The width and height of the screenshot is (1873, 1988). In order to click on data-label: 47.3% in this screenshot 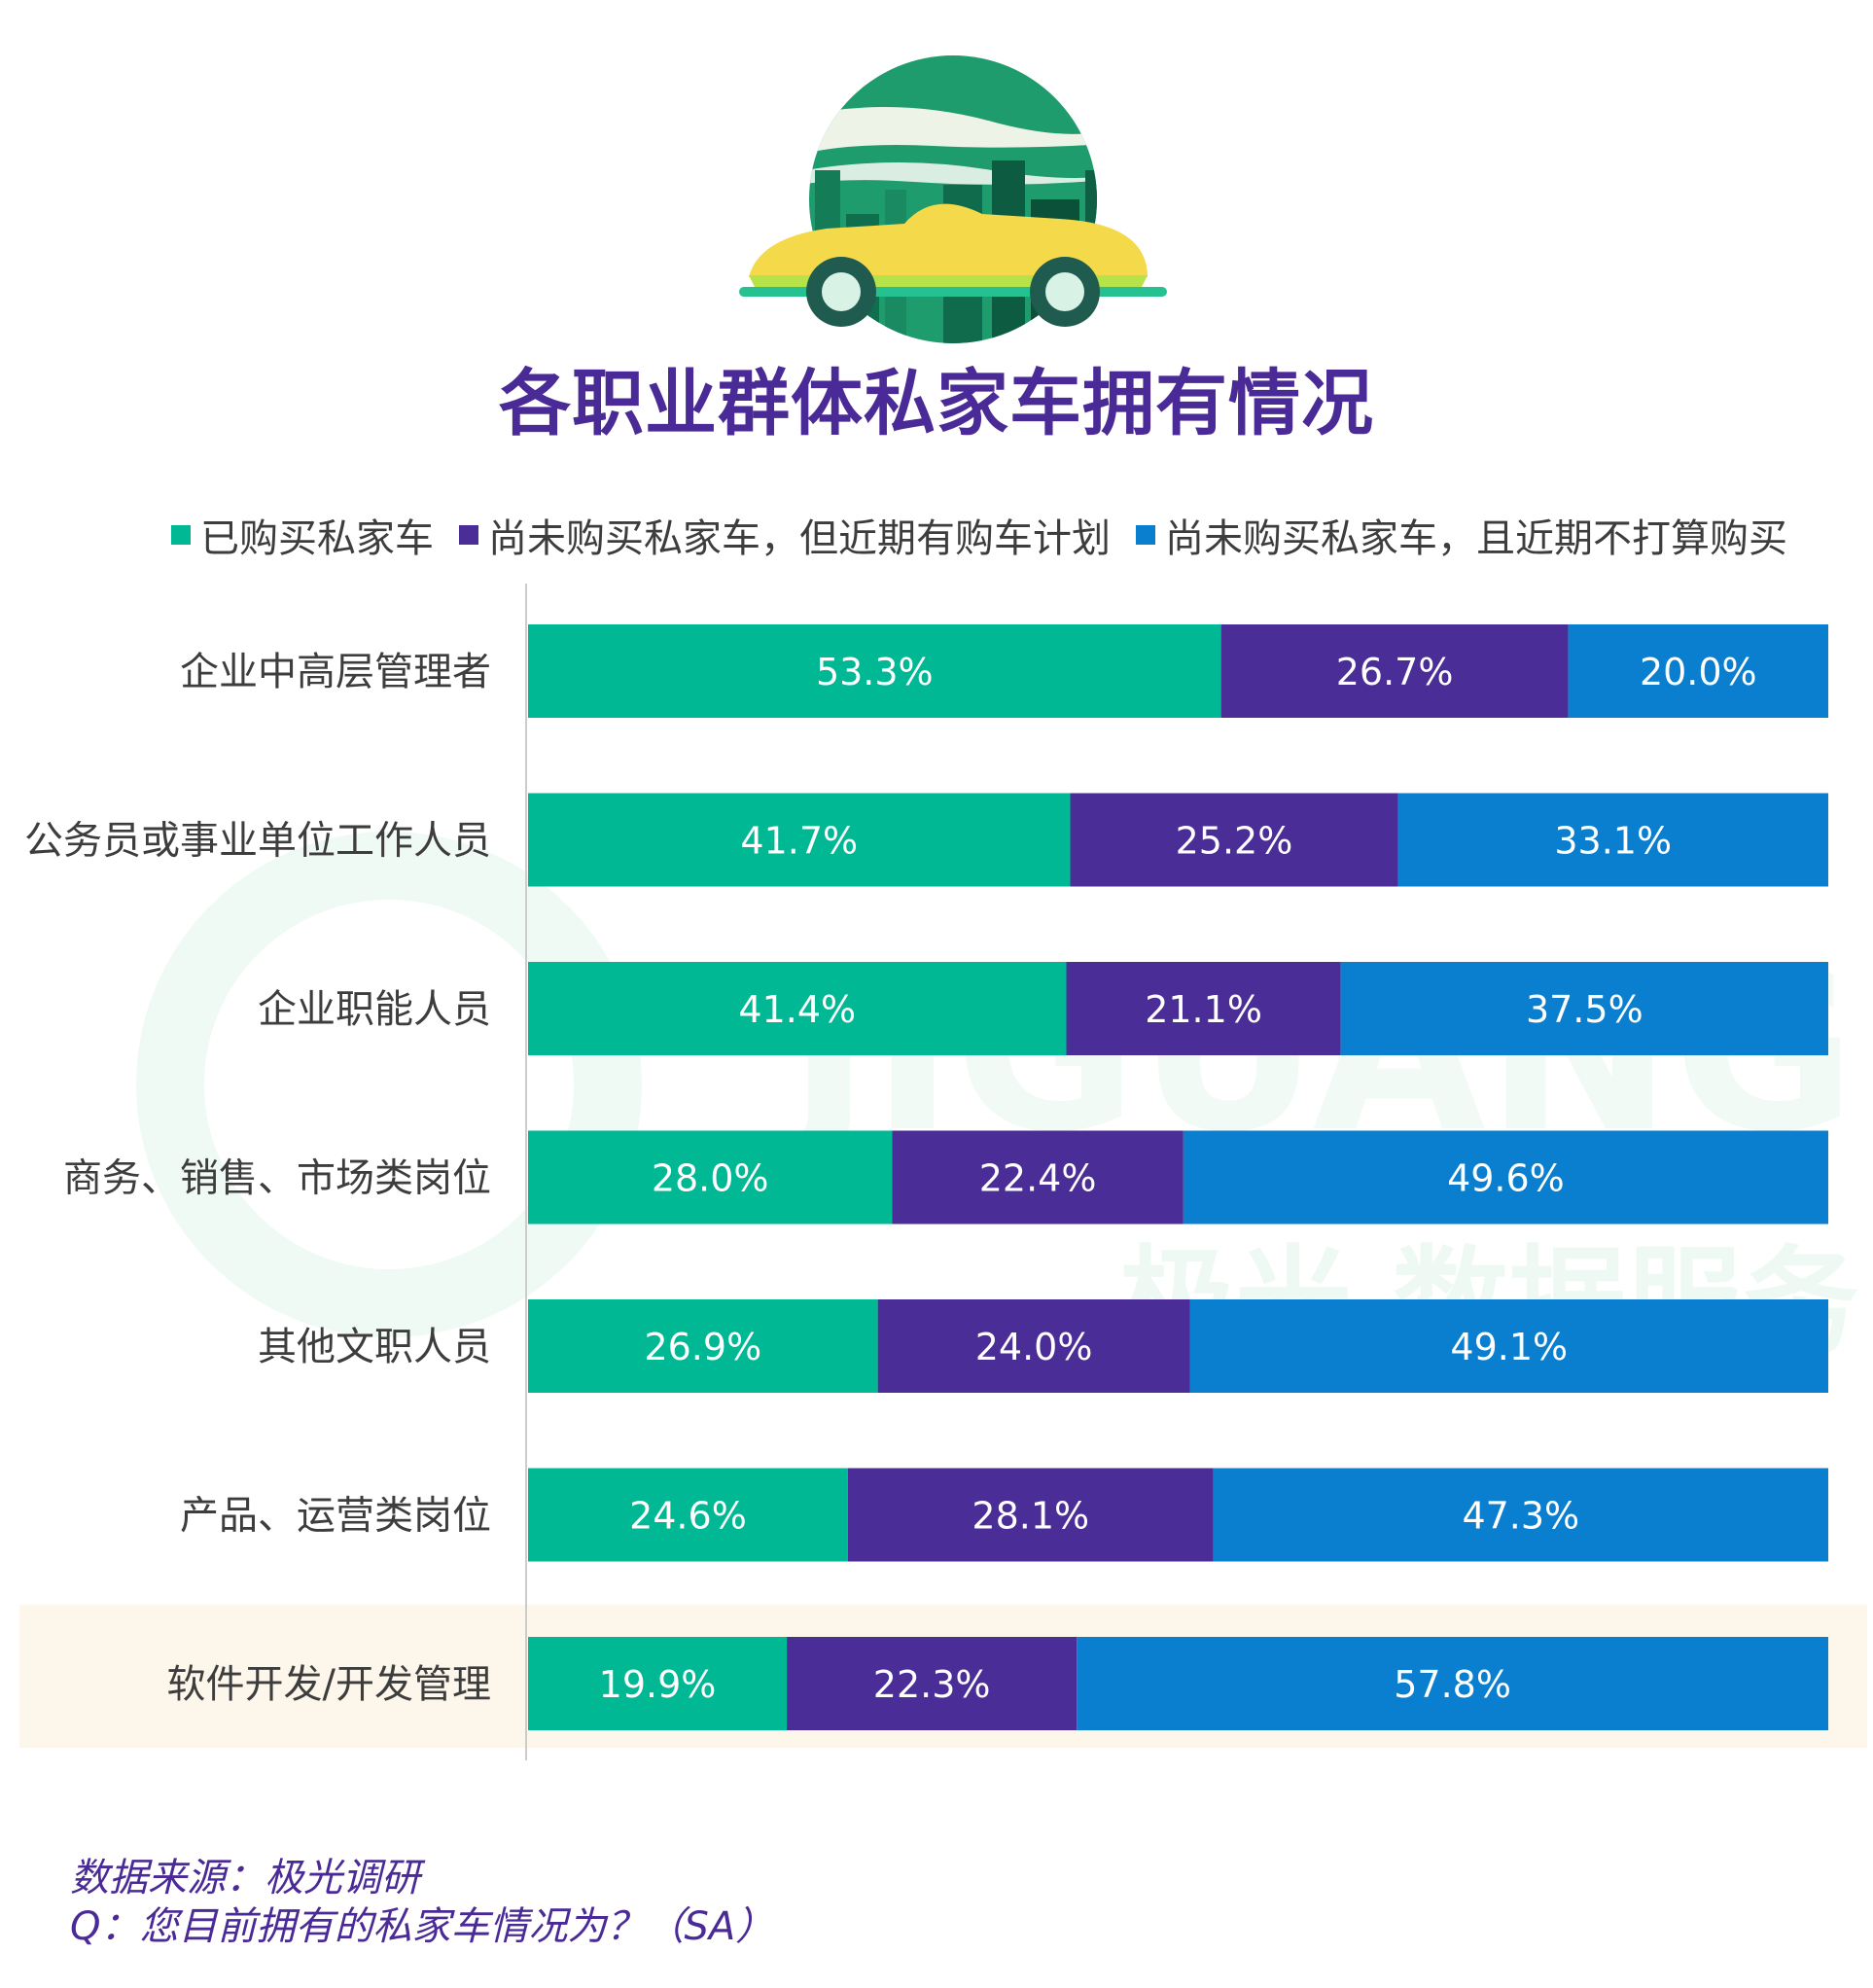, I will do `click(1520, 1516)`.